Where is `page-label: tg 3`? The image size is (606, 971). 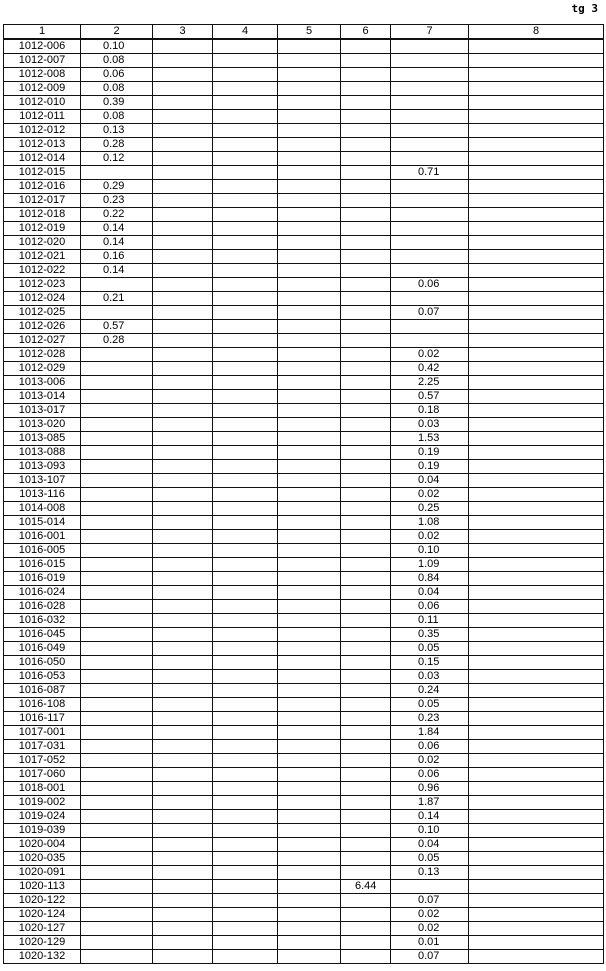
page-label: tg 3 is located at coordinates (585, 8).